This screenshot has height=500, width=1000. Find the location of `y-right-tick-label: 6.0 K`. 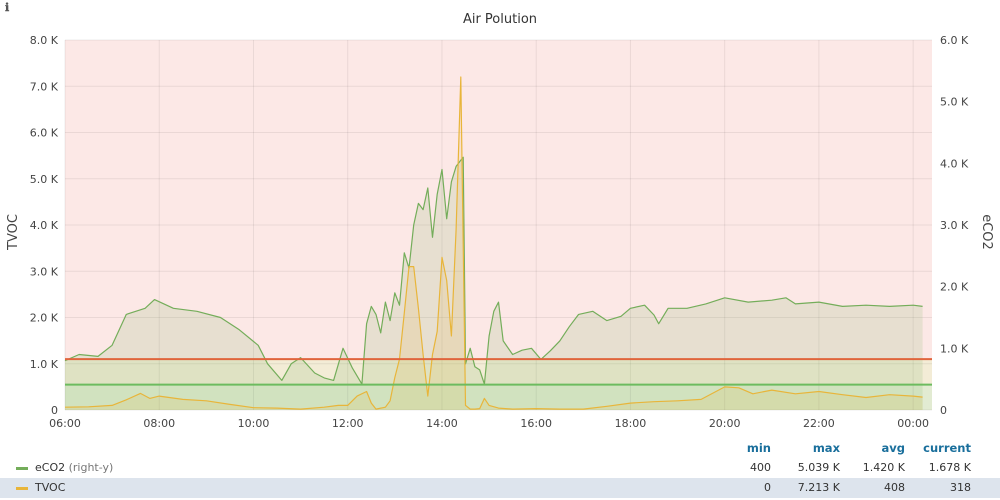

y-right-tick-label: 6.0 K is located at coordinates (954, 40).